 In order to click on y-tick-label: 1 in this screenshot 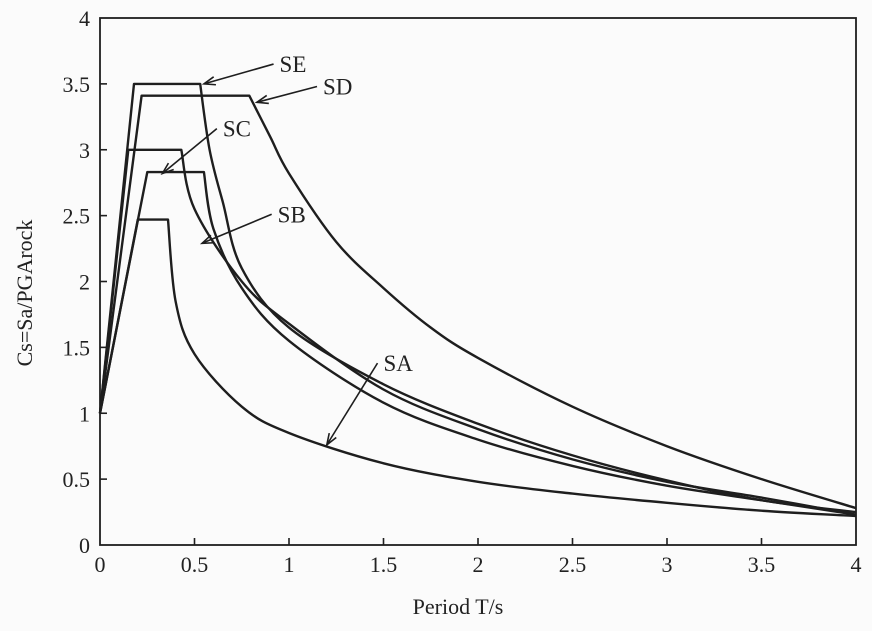, I will do `click(84, 413)`.